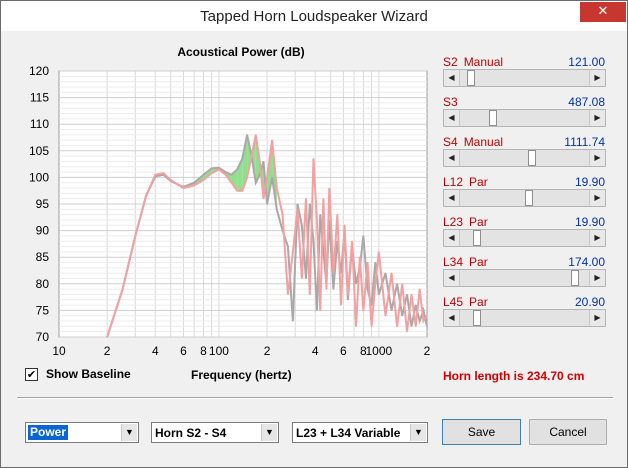 This screenshot has height=468, width=628. Describe the element at coordinates (240, 174) in the screenshot. I see `difference-fill` at that location.